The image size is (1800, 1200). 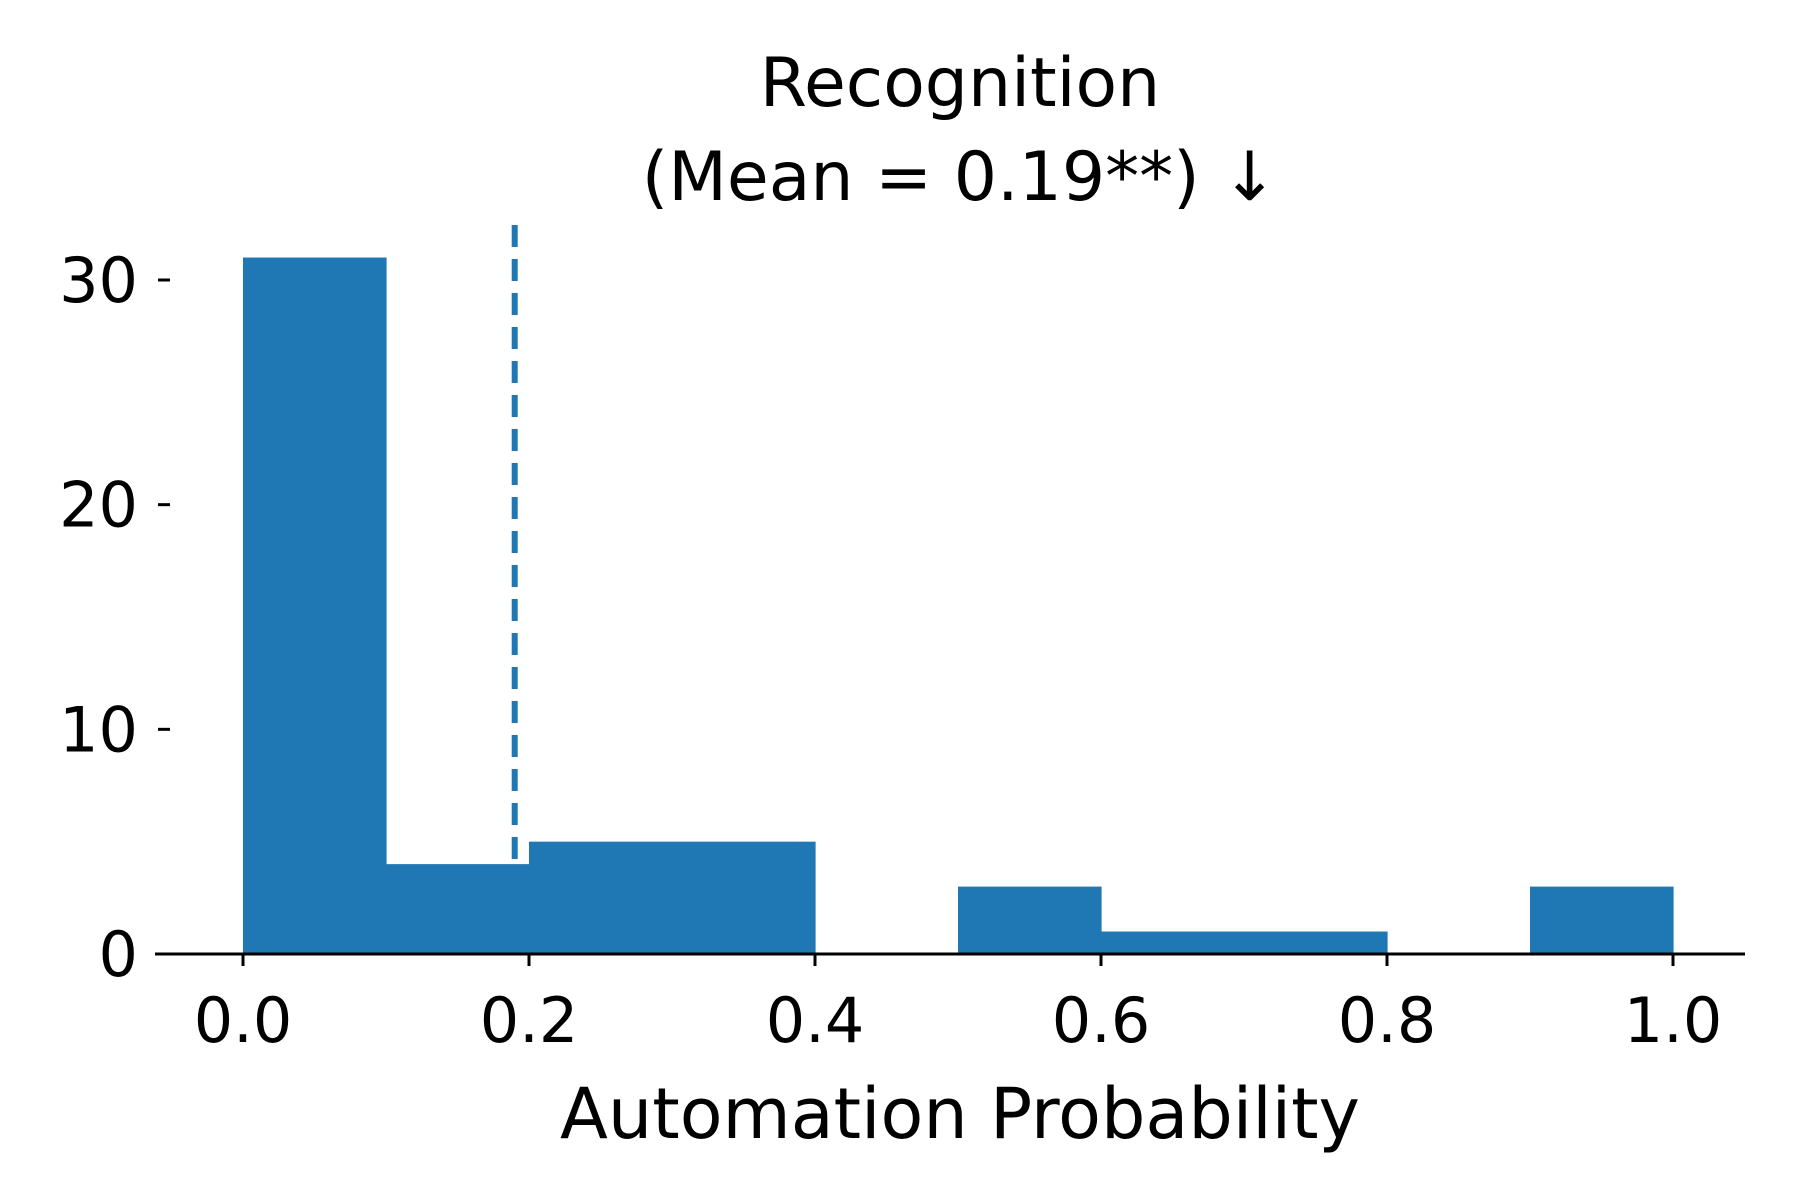 I want to click on x-axis-label: Automation Probability, so click(x=960, y=1114).